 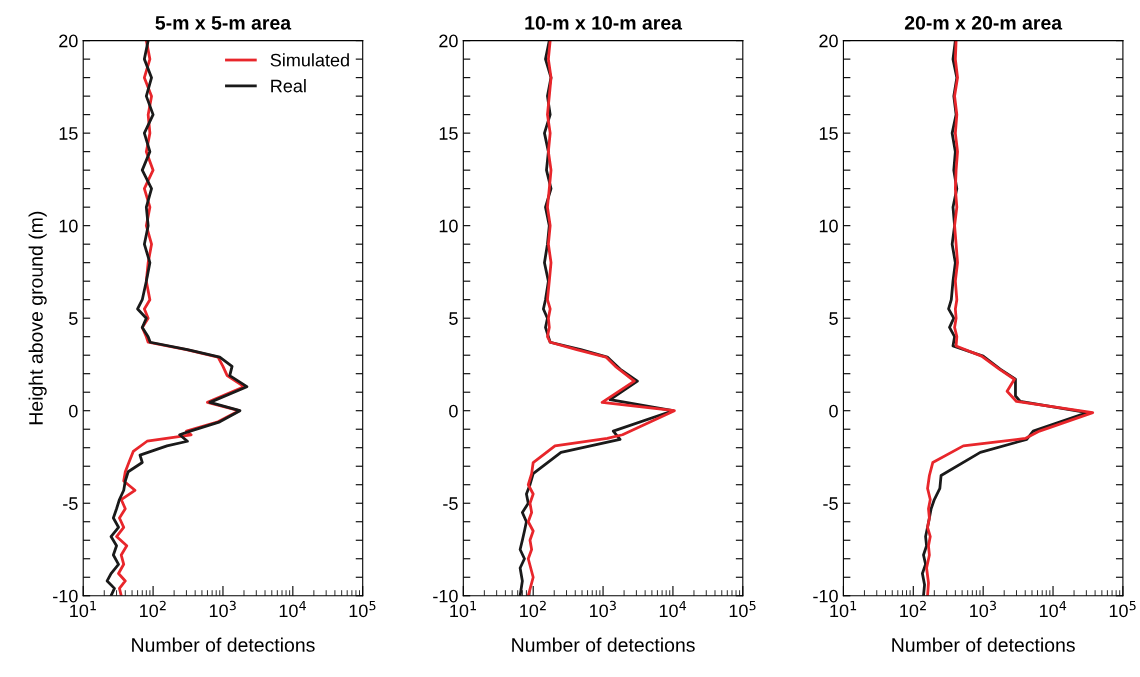 I want to click on y-axis-title: Height above ground (m), so click(x=37, y=318).